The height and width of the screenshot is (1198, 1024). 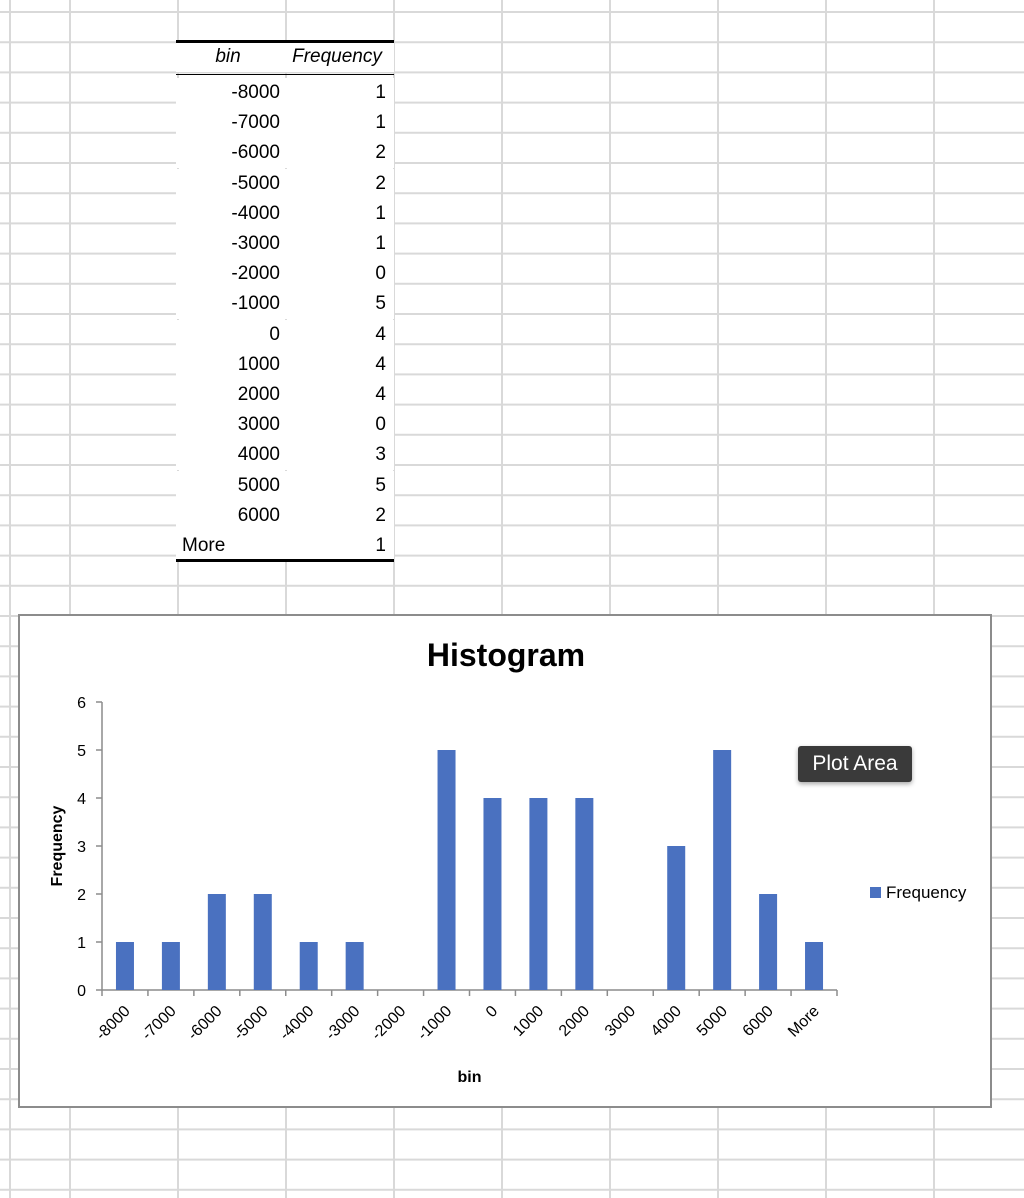 I want to click on table-cell-bin: 2000, so click(x=258, y=394).